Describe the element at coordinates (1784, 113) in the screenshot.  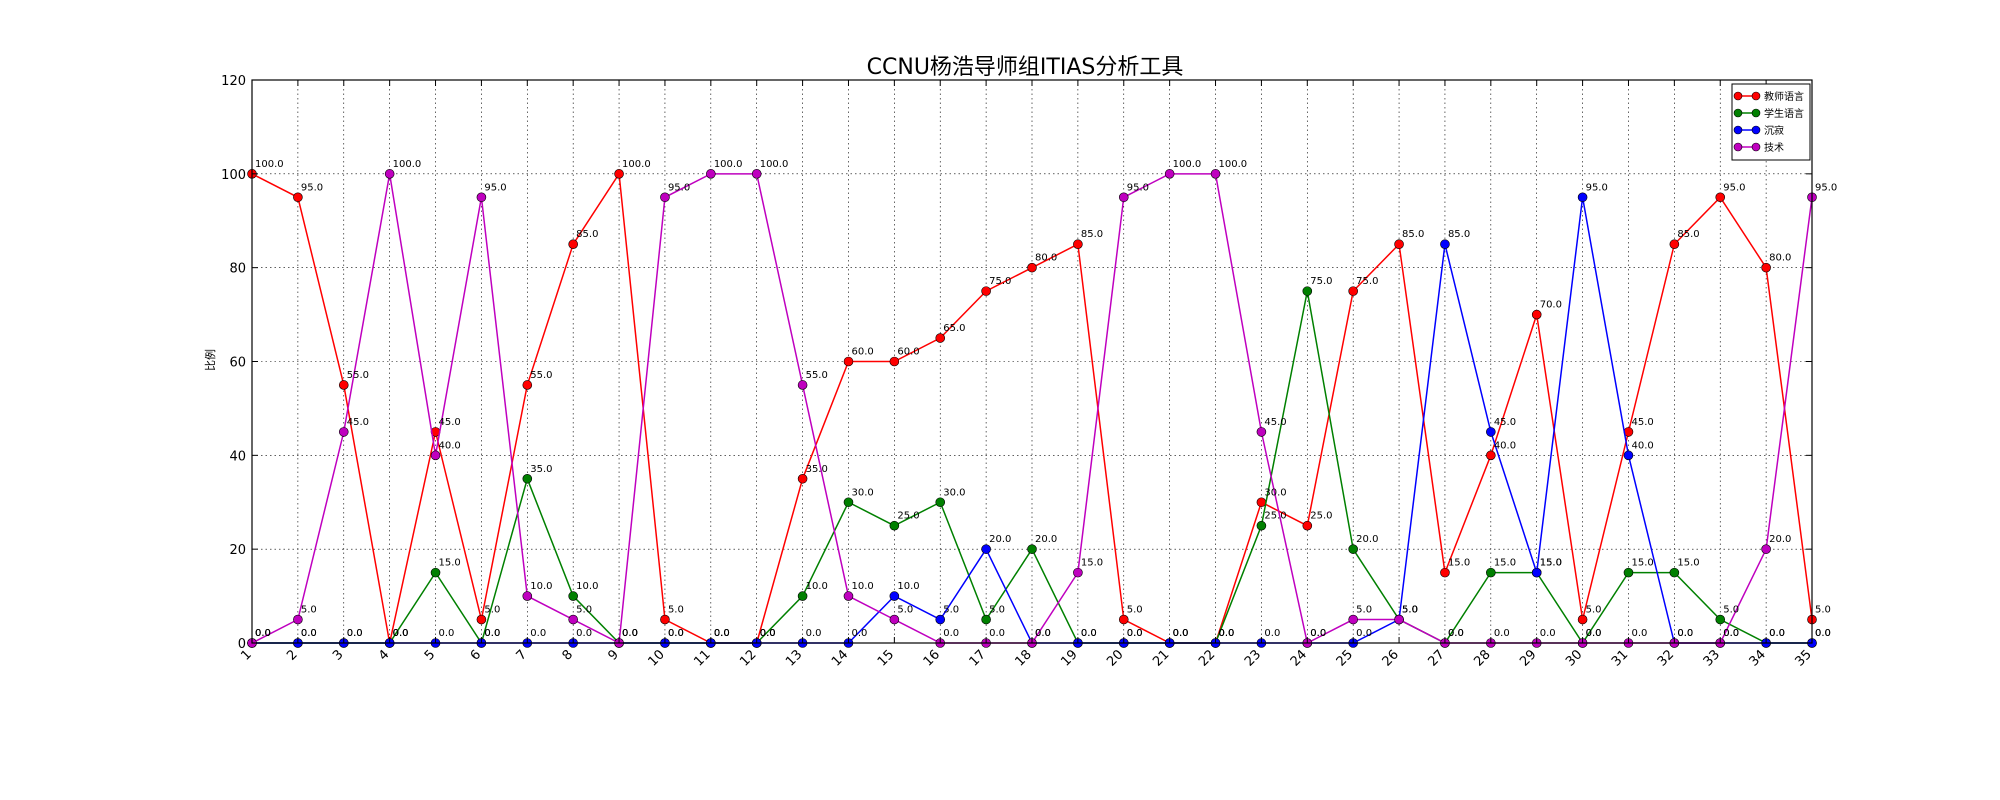
I see `legend-label: 学生语言` at that location.